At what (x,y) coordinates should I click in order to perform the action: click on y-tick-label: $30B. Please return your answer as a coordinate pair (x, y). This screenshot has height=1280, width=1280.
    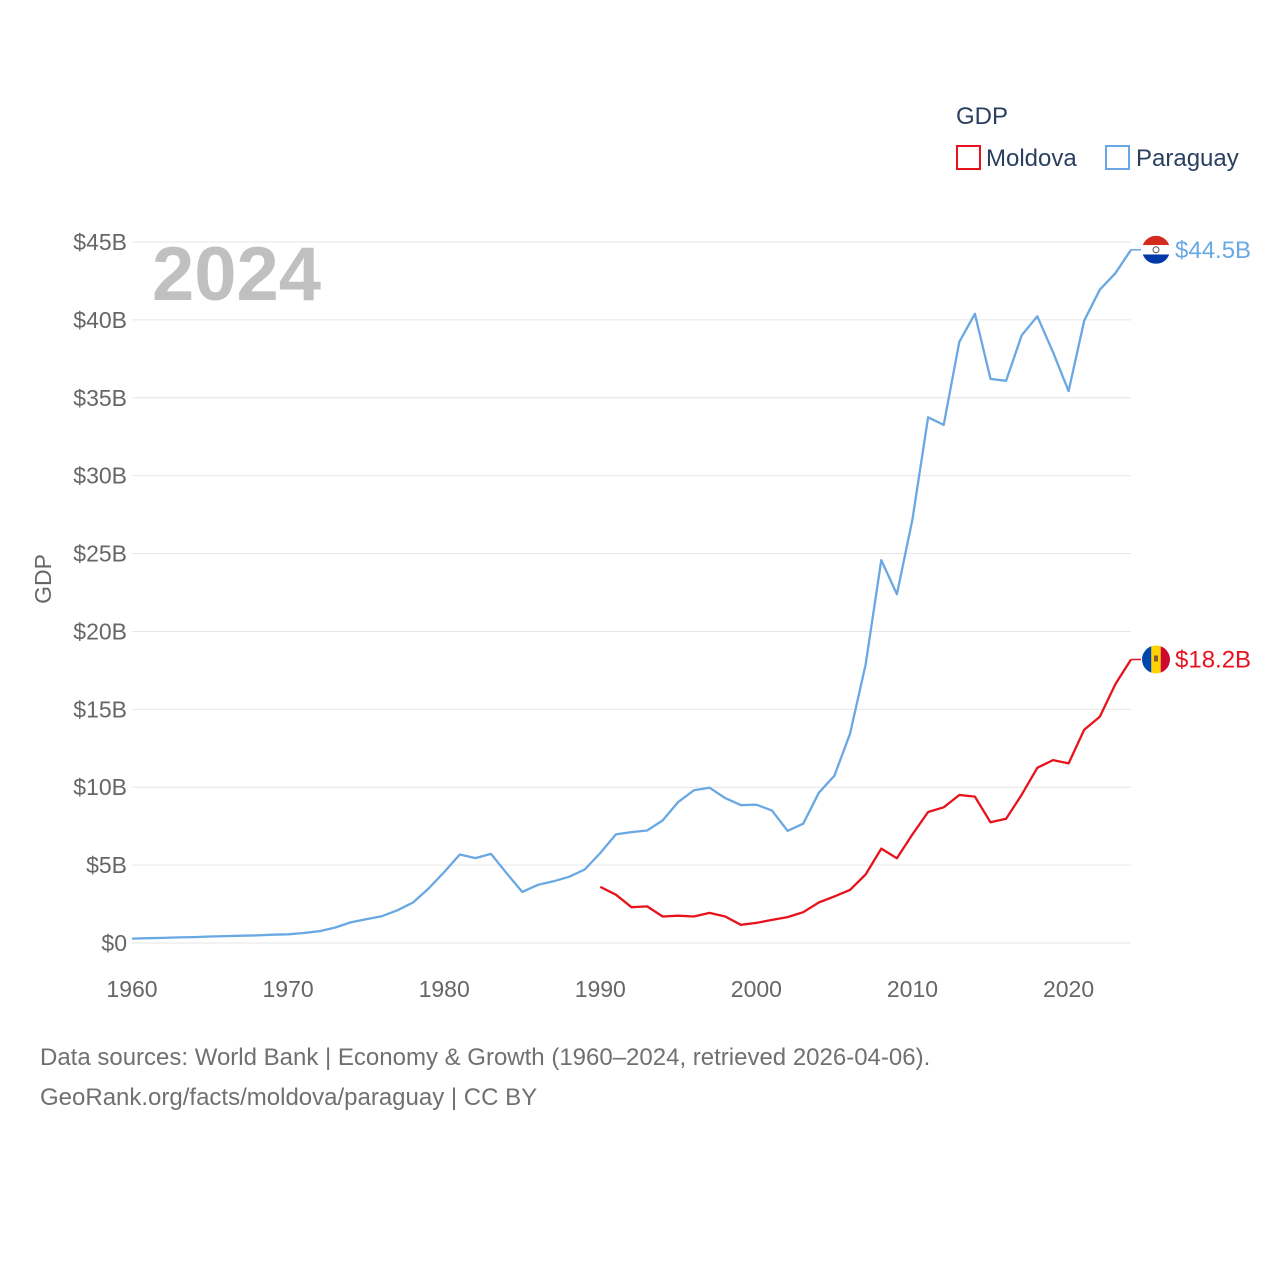
    Looking at the image, I should click on (100, 476).